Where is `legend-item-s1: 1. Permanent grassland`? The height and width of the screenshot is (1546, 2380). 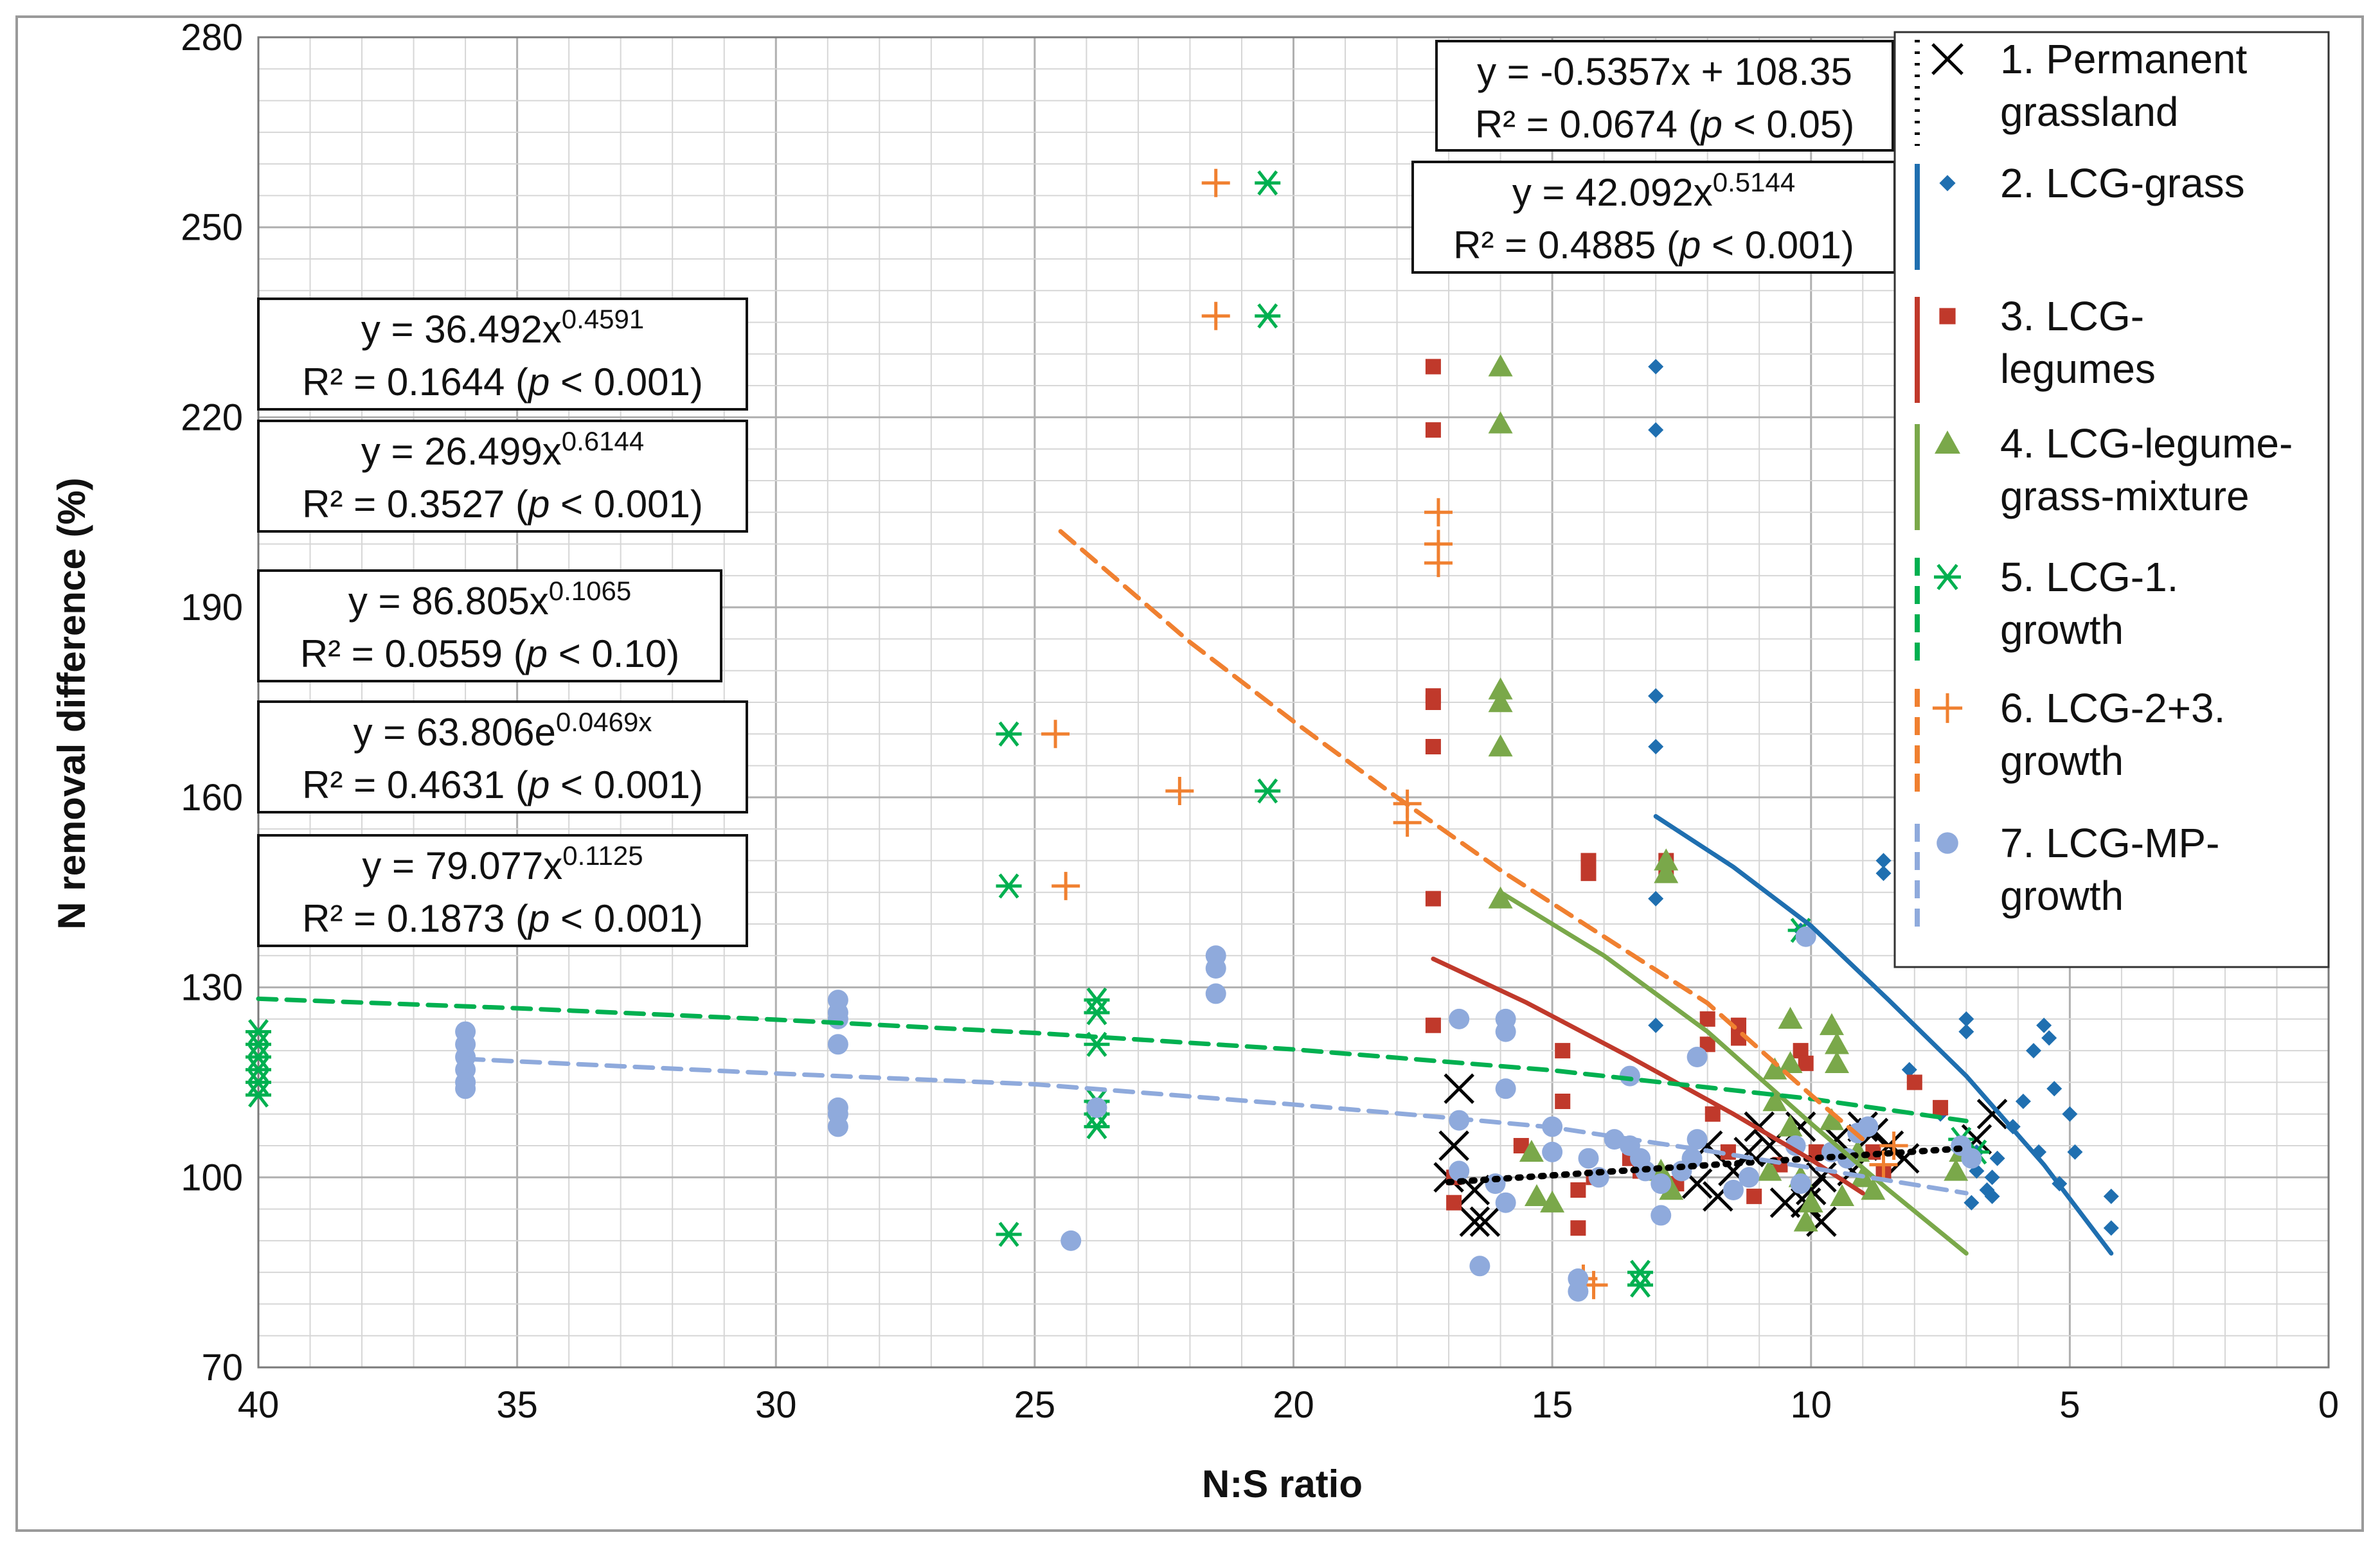
legend-item-s1: 1. Permanent grassland is located at coordinates (2081, 91).